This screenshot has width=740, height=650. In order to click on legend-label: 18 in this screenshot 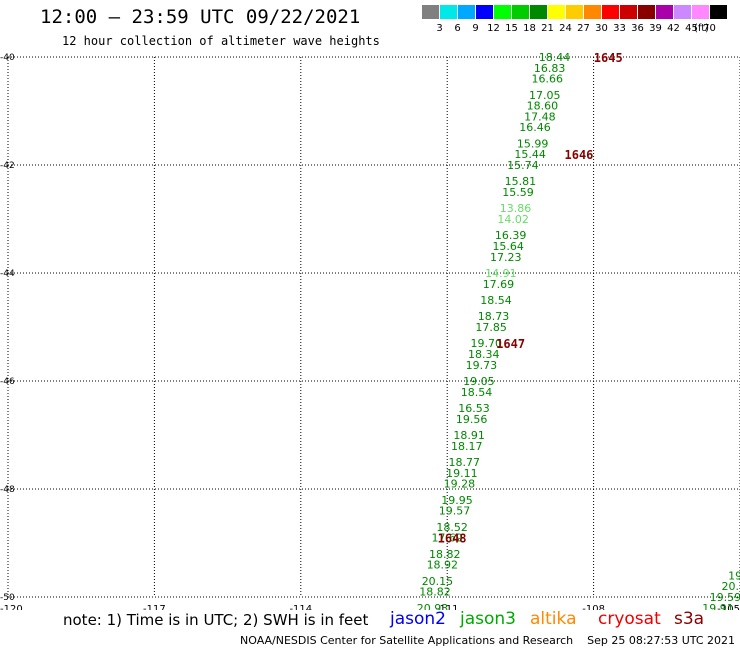, I will do `click(529, 28)`.